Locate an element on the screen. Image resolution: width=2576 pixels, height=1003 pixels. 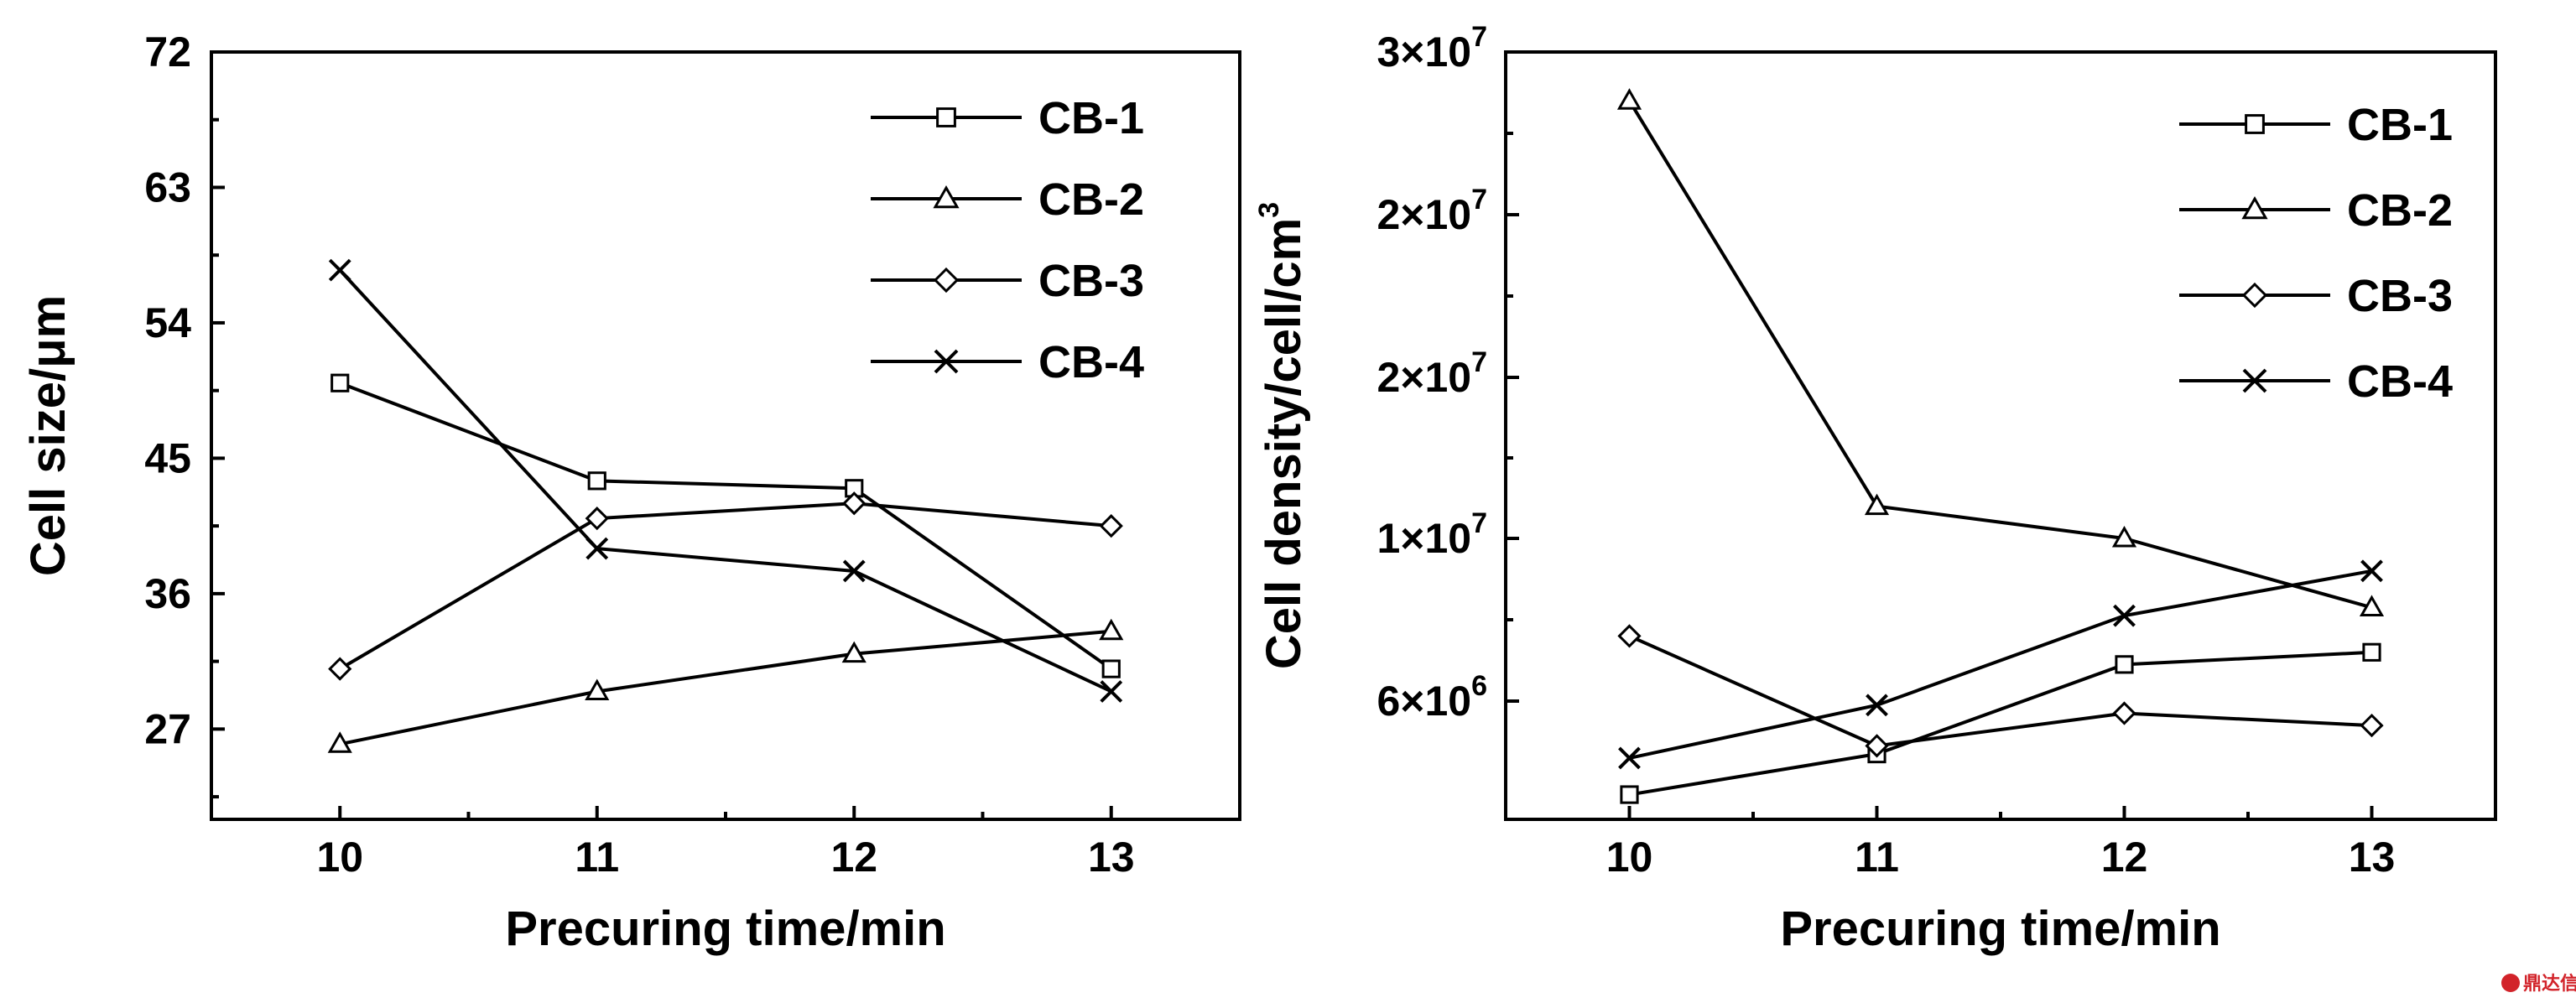
y-tick-label: 27 is located at coordinates (167, 728).